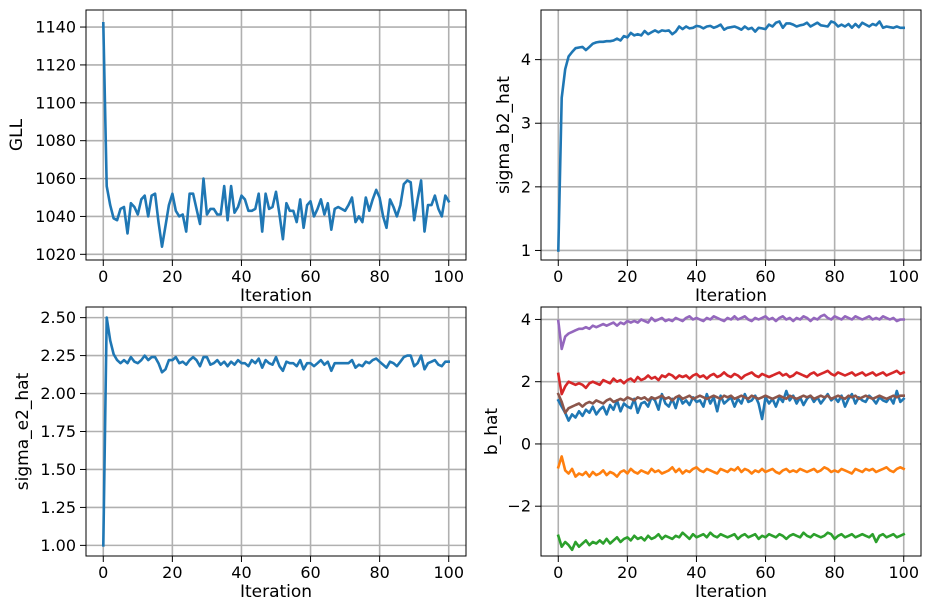 The width and height of the screenshot is (932, 613). What do you see at coordinates (55, 102) in the screenshot?
I see `gll-ytick-label: 1100` at bounding box center [55, 102].